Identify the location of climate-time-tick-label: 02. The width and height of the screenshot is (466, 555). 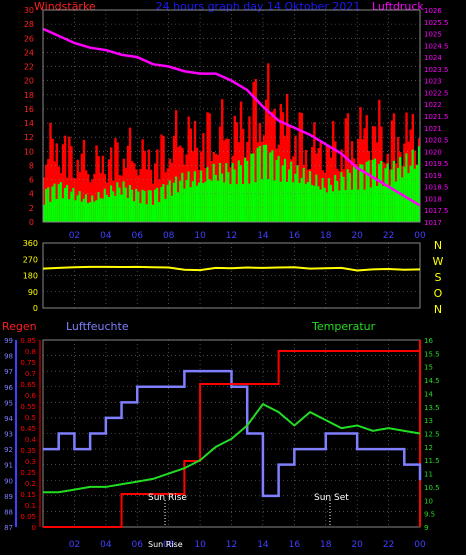
(74, 545).